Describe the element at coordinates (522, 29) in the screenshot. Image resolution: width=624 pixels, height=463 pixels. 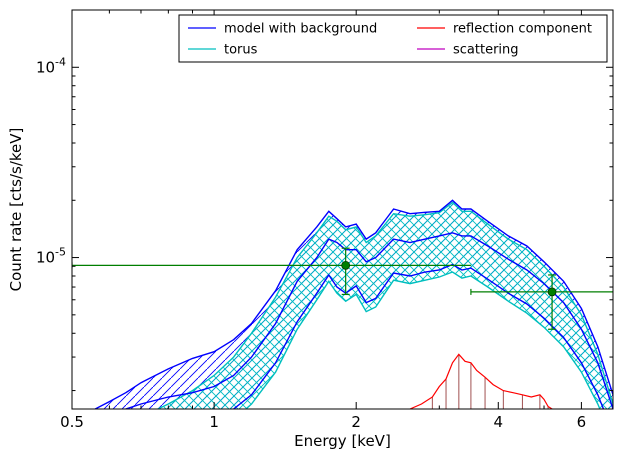
I see `legend-label-reflection: reflection component` at that location.